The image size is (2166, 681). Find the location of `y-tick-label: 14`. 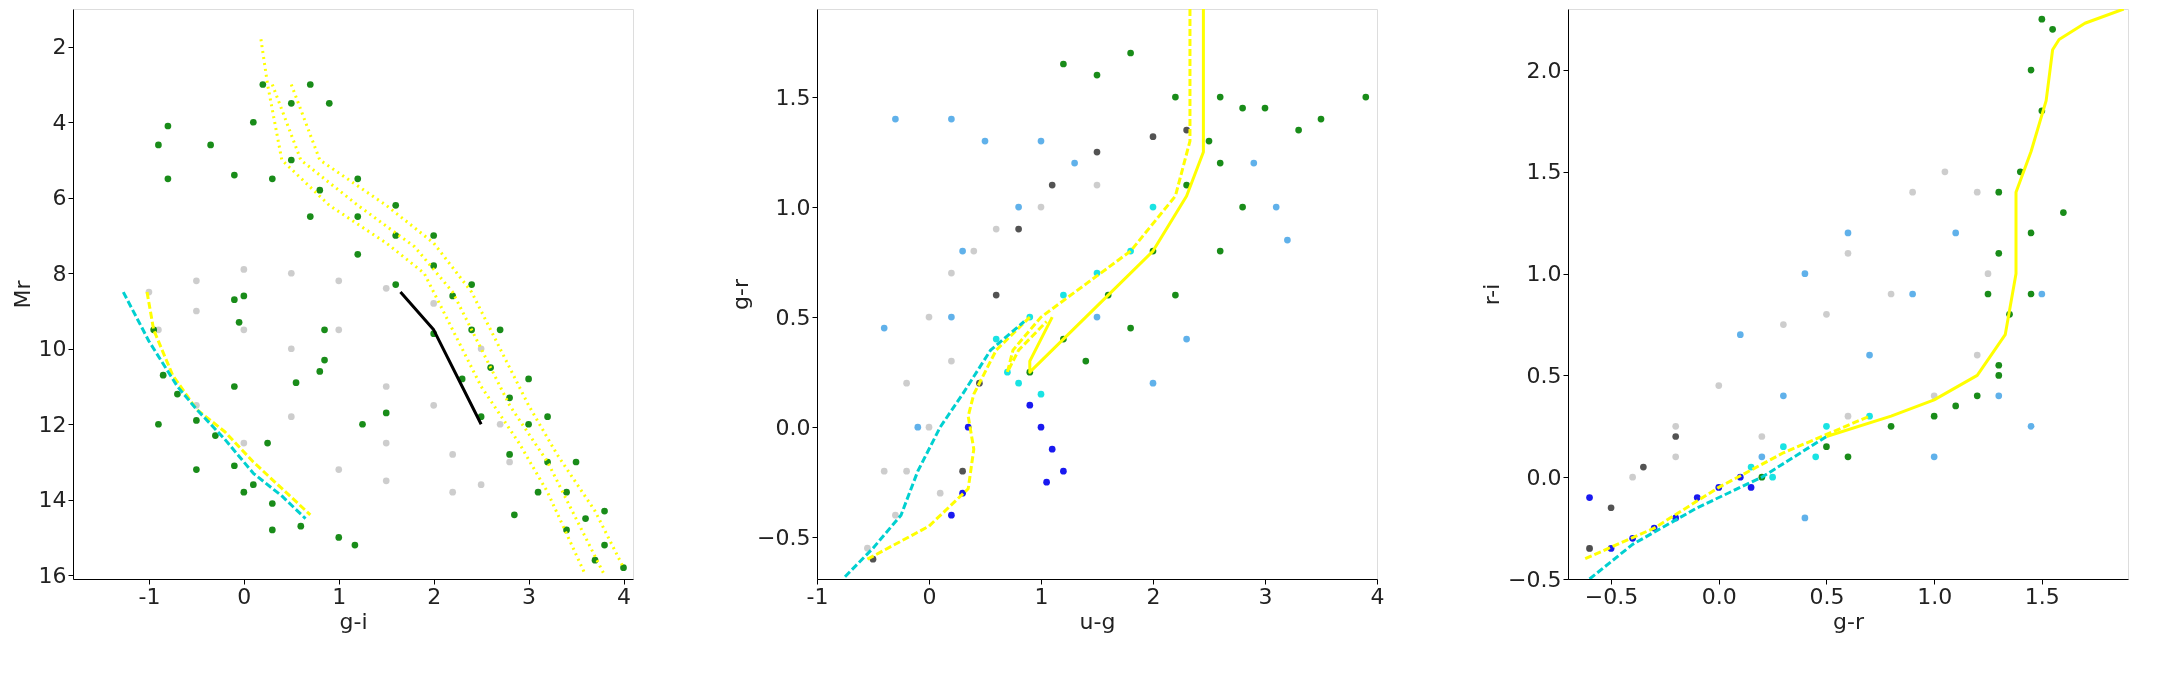

y-tick-label: 14 is located at coordinates (52, 500).